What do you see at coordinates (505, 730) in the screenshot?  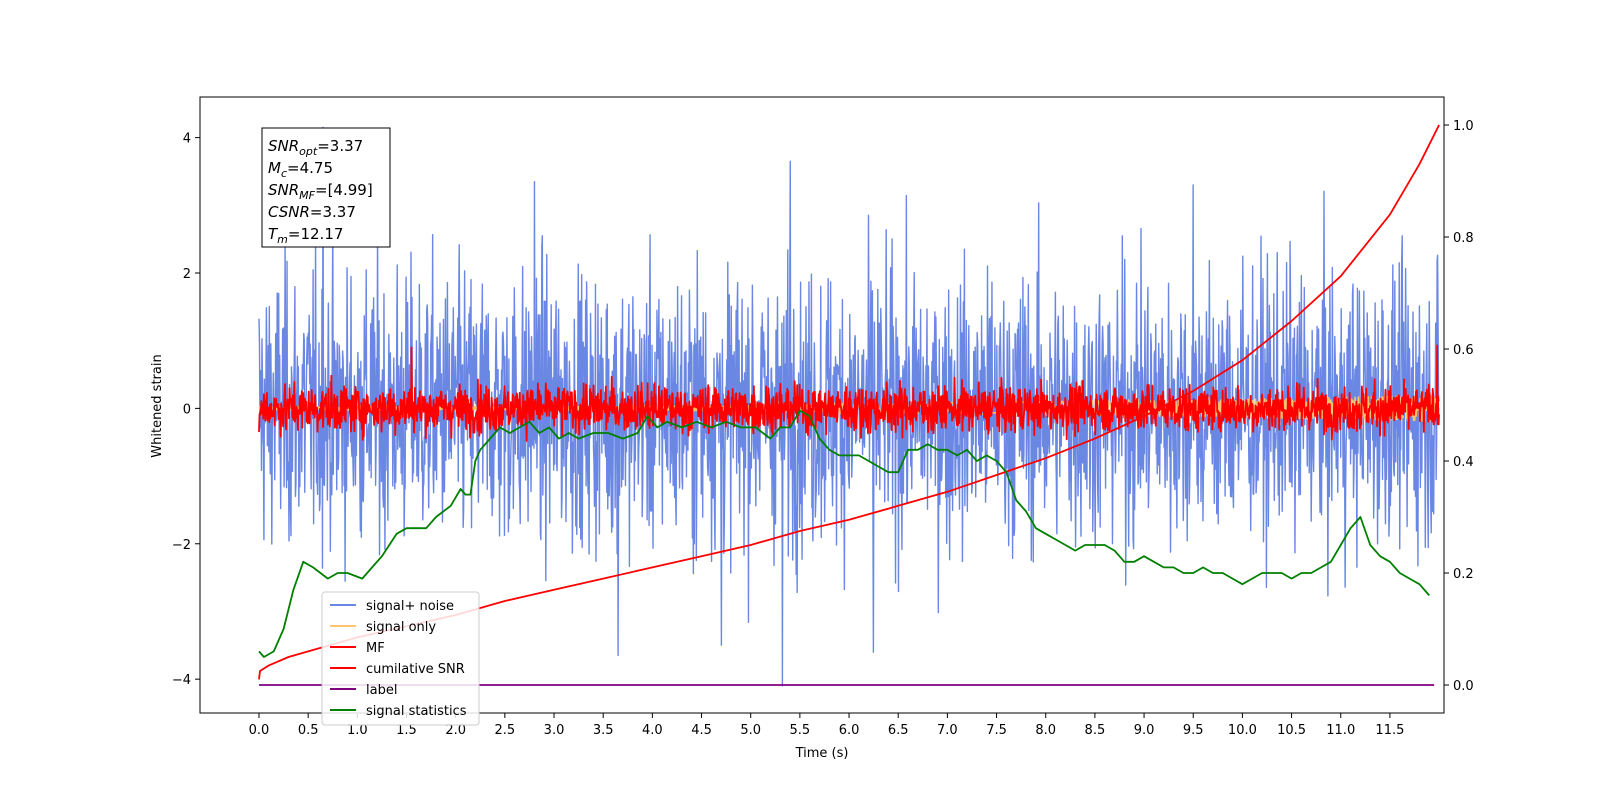 I see `x-tick-label: 2.5` at bounding box center [505, 730].